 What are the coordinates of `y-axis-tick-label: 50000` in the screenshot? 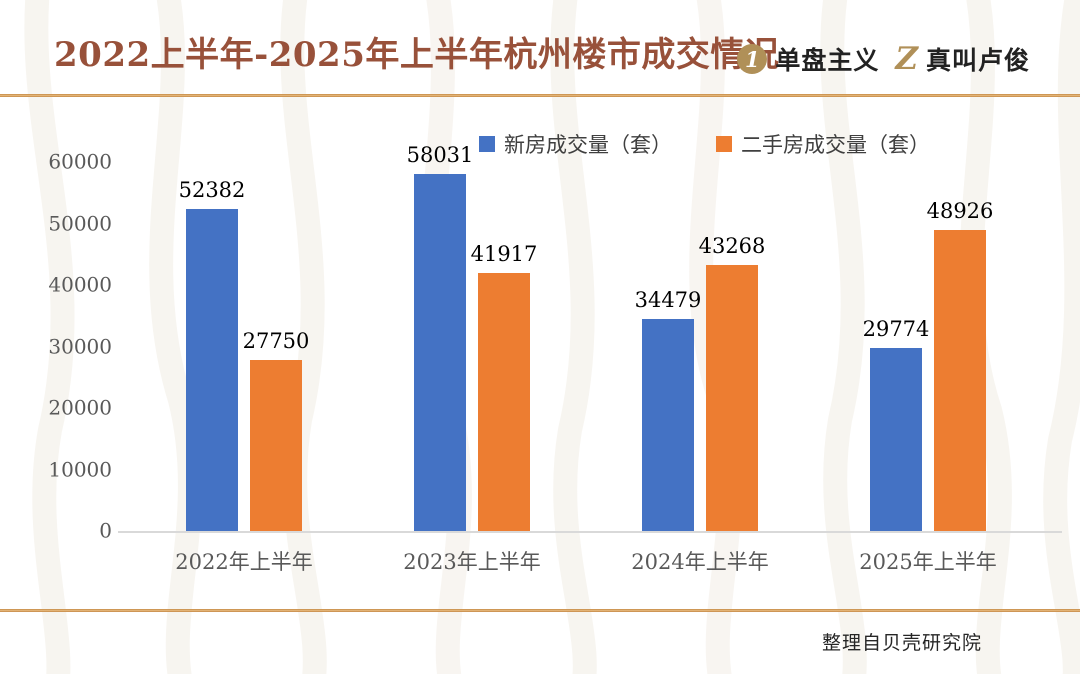 It's located at (80, 223).